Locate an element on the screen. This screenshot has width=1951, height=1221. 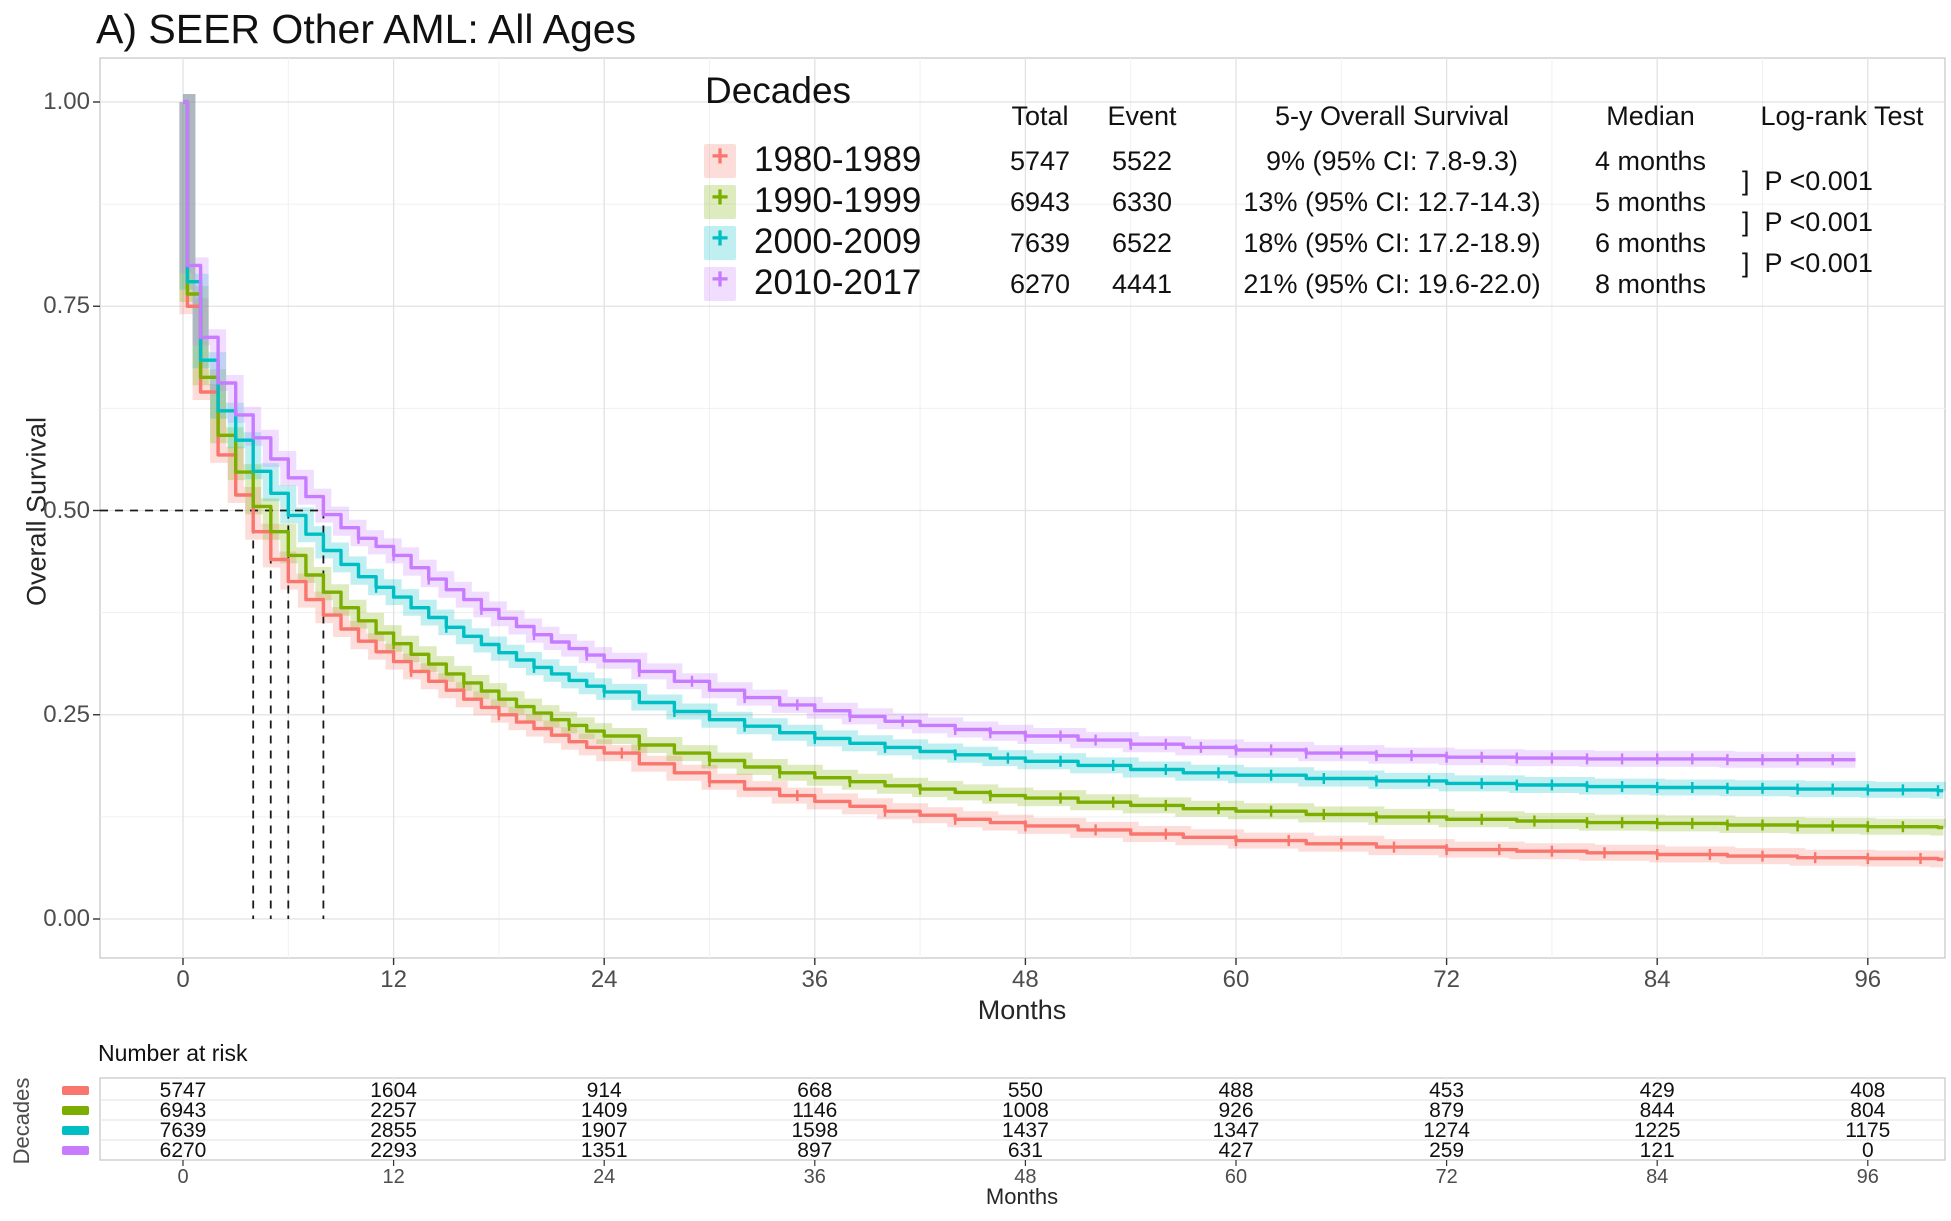
risk-count: 668 is located at coordinates (815, 1090).